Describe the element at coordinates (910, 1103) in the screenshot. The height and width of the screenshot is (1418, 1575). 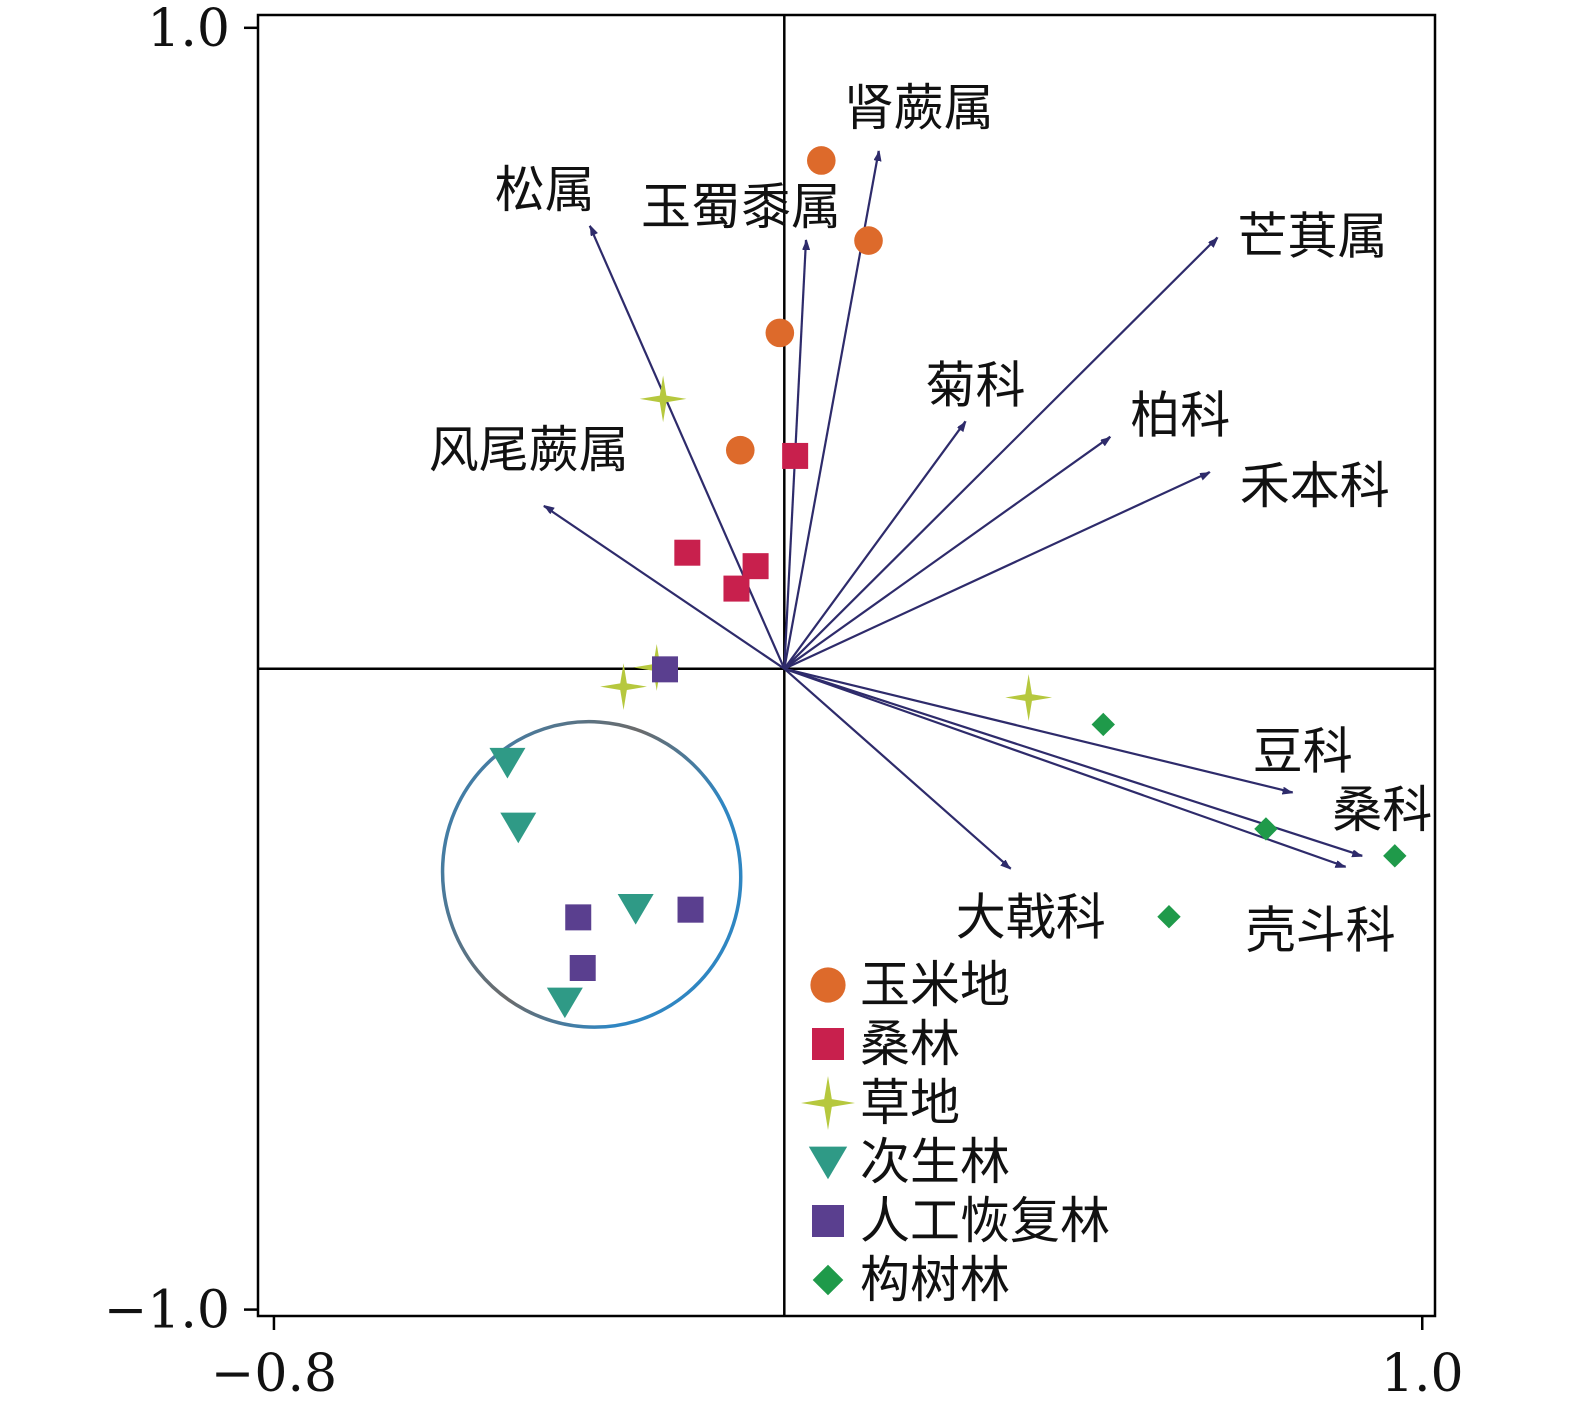
I see `legend-label: 草地` at that location.